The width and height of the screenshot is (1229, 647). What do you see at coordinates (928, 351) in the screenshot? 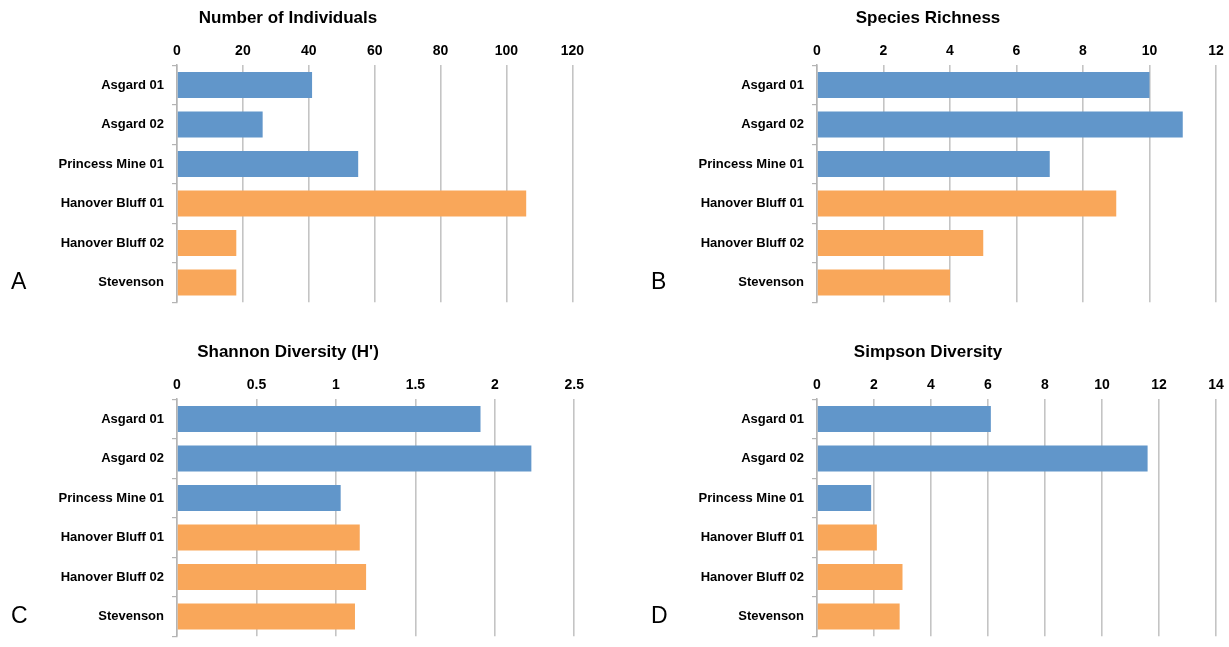
I see `chart-title: Simpson Diversity` at bounding box center [928, 351].